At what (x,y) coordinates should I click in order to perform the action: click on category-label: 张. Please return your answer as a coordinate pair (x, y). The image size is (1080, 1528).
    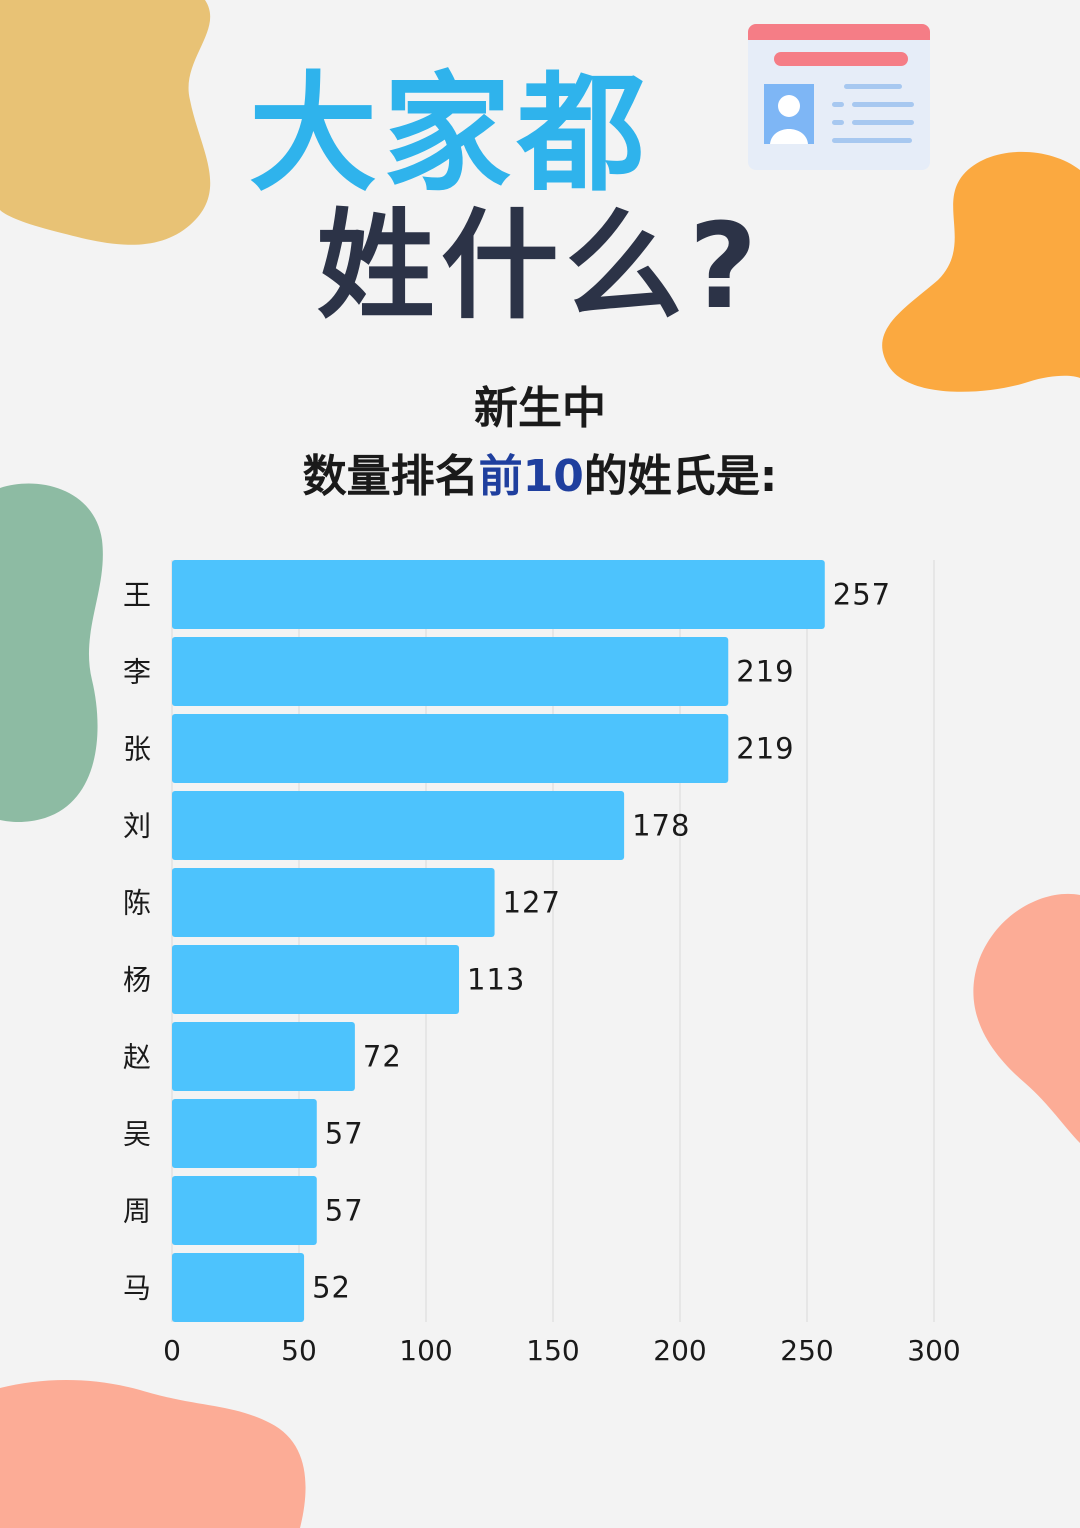
    Looking at the image, I should click on (137, 749).